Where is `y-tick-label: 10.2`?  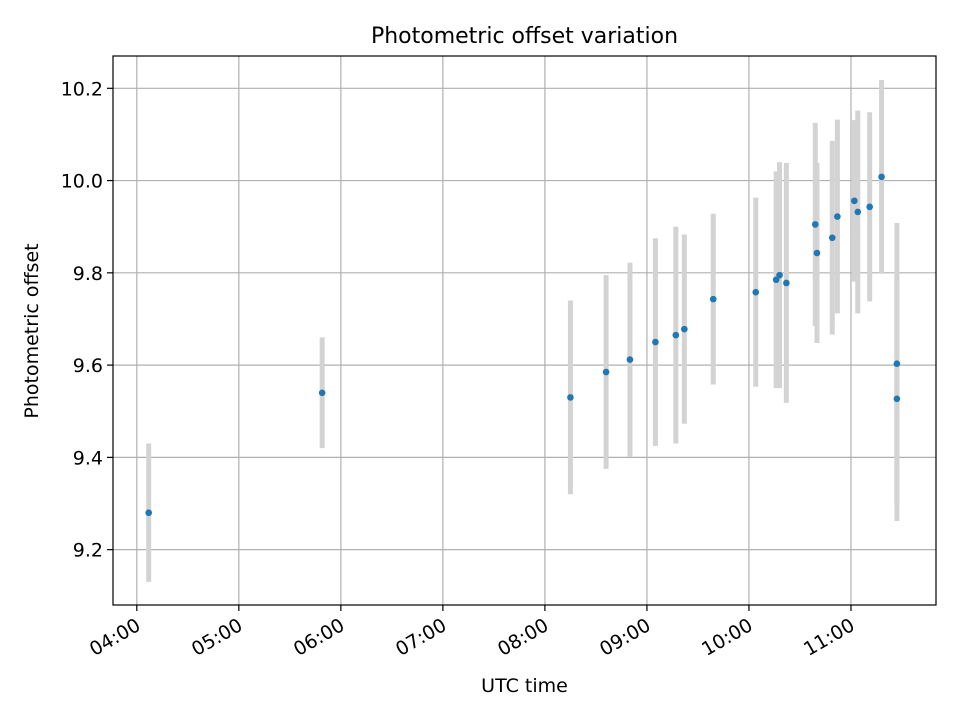 y-tick-label: 10.2 is located at coordinates (82, 89).